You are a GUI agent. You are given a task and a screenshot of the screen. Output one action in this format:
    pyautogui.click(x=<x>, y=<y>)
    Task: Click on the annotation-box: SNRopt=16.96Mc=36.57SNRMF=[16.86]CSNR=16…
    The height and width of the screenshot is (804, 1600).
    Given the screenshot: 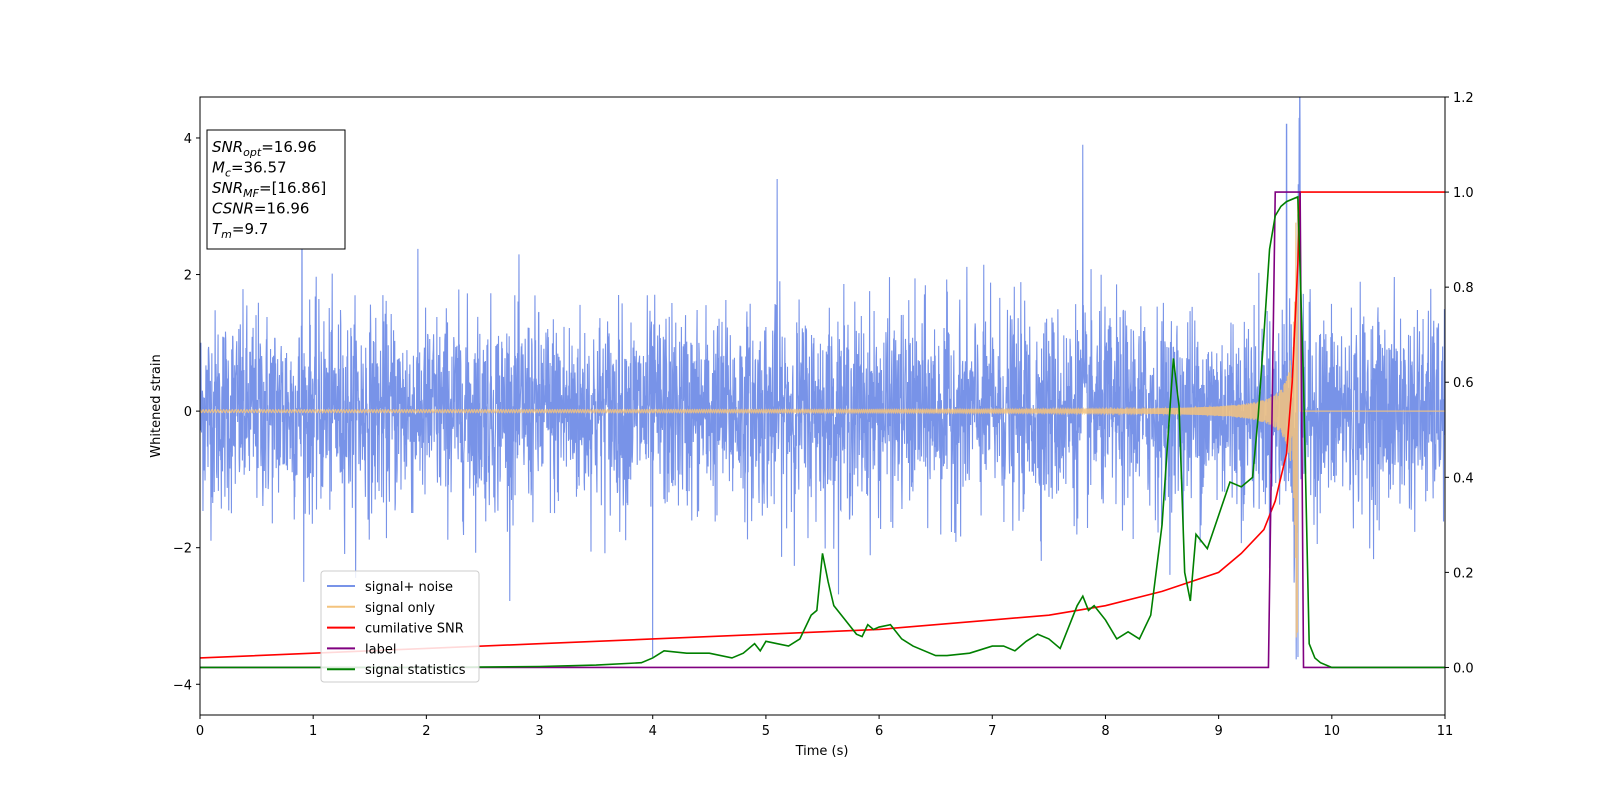 What is the action you would take?
    pyautogui.click(x=276, y=189)
    